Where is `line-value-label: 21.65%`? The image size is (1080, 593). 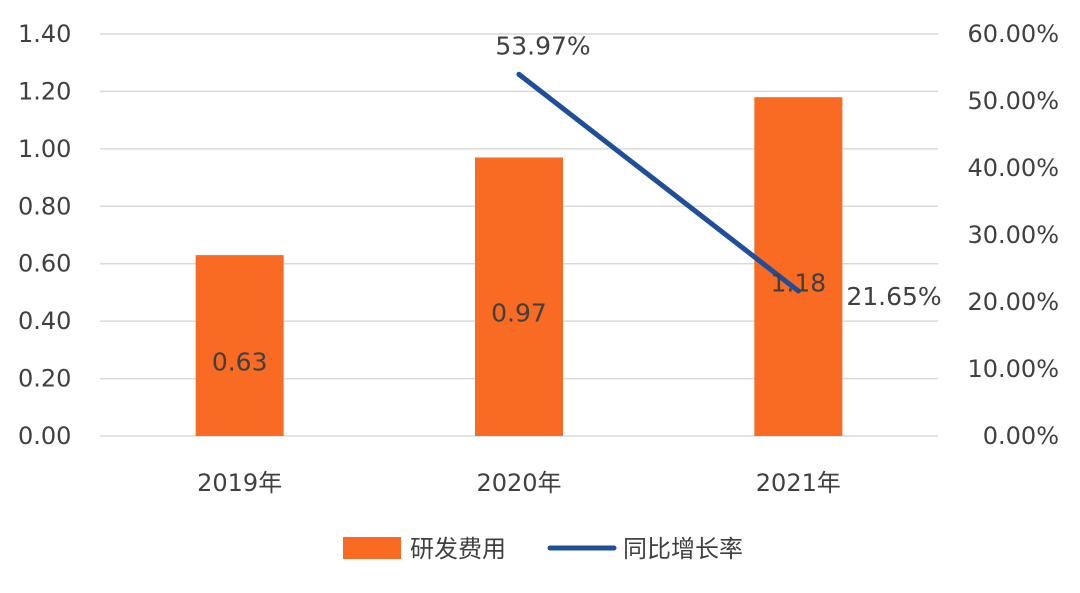
line-value-label: 21.65% is located at coordinates (893, 296).